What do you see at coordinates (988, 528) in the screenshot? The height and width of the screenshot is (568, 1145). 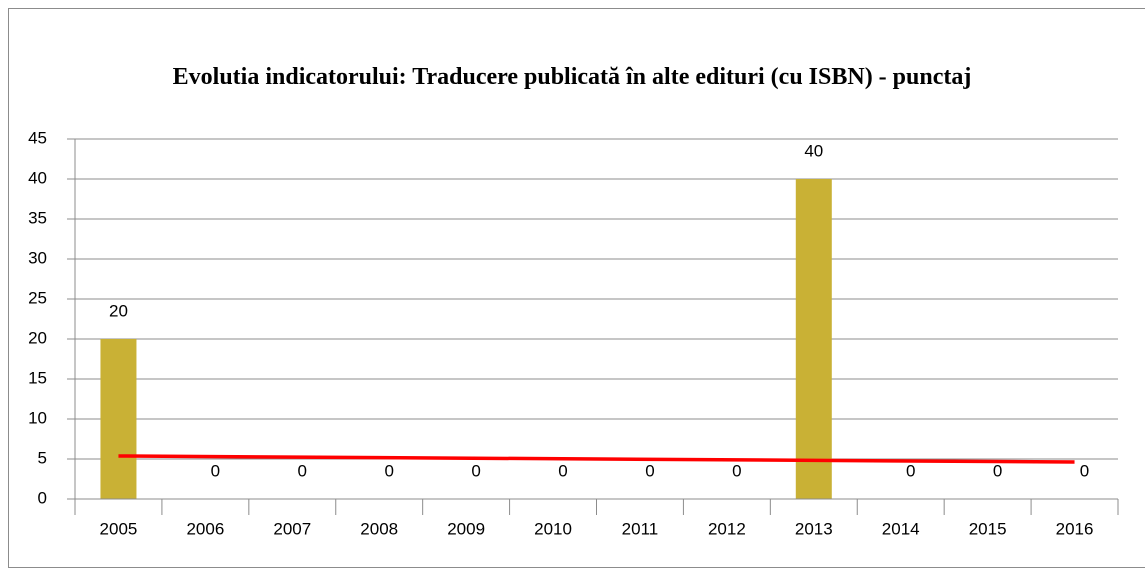 I see `x-tick-label: 2015` at bounding box center [988, 528].